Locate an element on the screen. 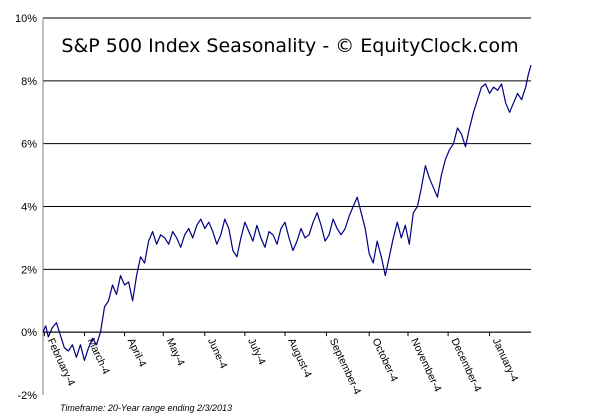  y-tick-label: 4% is located at coordinates (29, 208).